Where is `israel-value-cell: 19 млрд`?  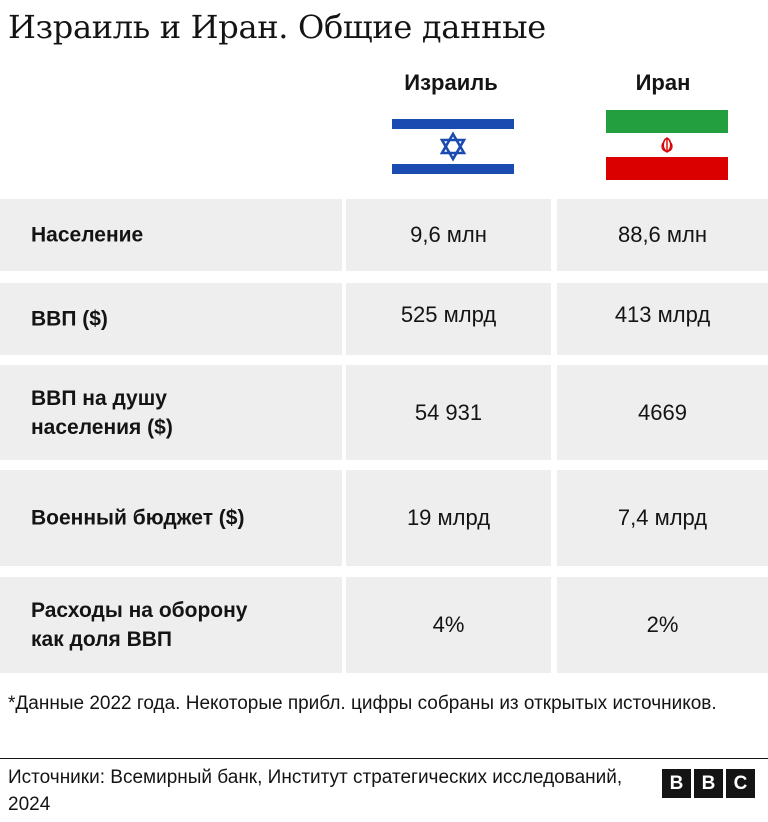
israel-value-cell: 19 млрд is located at coordinates (448, 518).